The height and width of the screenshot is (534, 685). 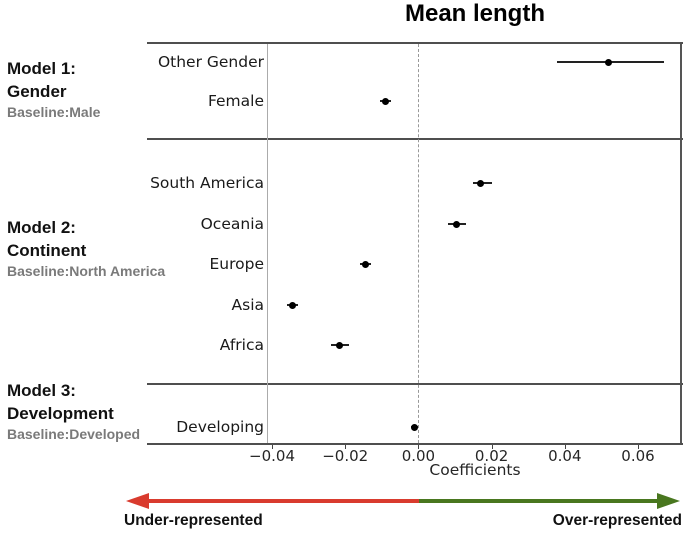 What do you see at coordinates (475, 470) in the screenshot?
I see `x-axis-label: Coefficients` at bounding box center [475, 470].